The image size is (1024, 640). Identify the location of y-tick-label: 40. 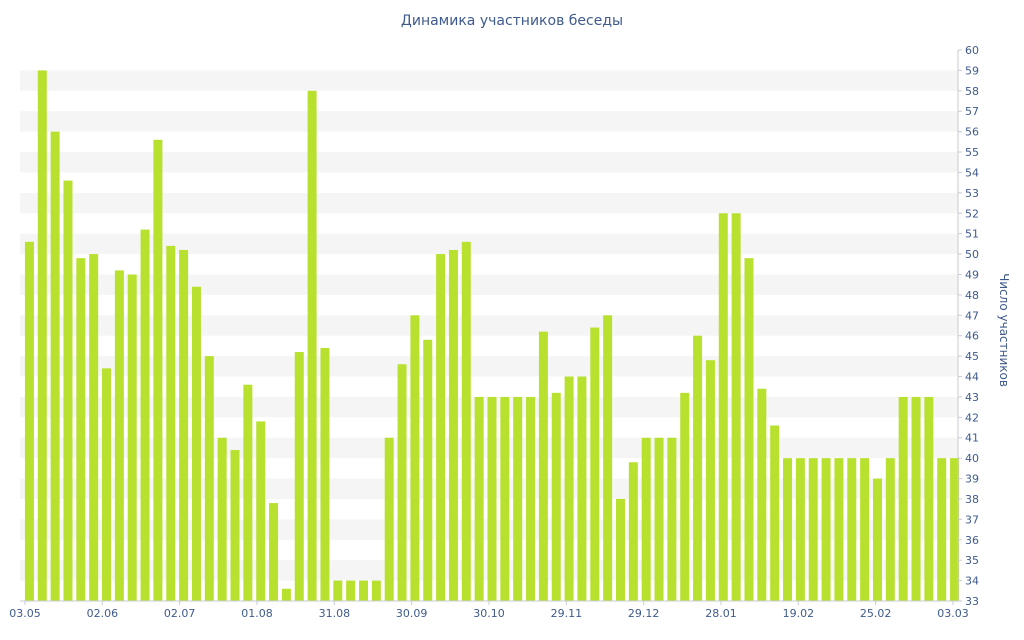
(972, 458).